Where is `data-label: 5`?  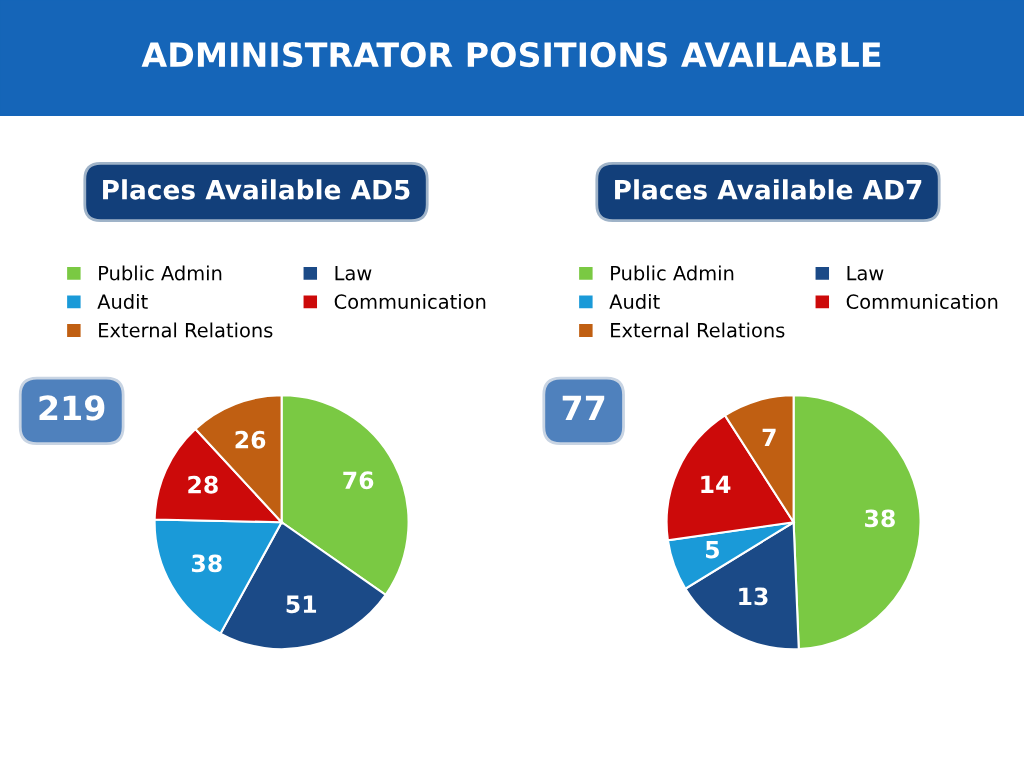 data-label: 5 is located at coordinates (712, 549).